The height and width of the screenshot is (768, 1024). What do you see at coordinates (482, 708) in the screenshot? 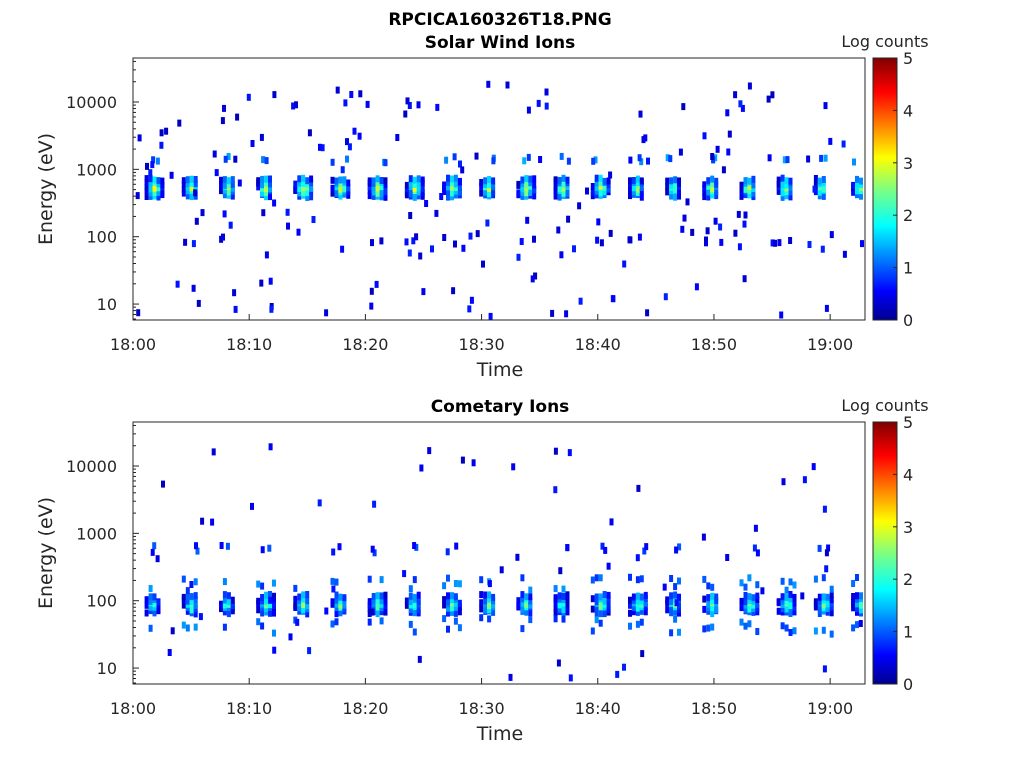
I see `x-tick-label: 18:30` at bounding box center [482, 708].